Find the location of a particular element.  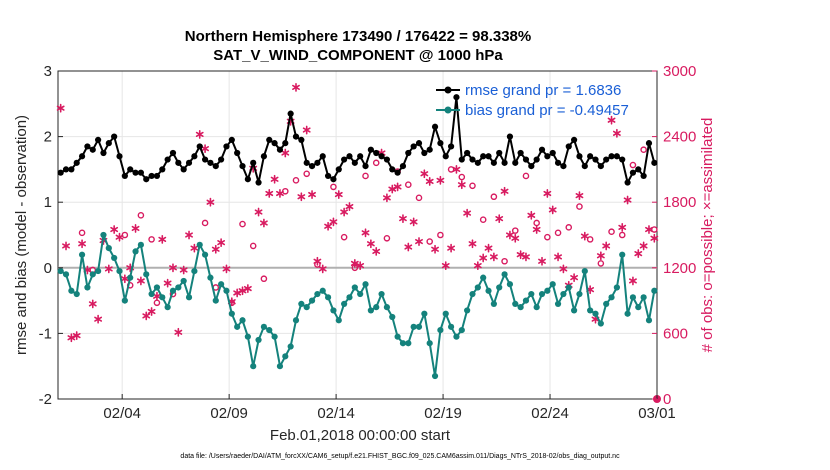

x-tick-label: 02/24 is located at coordinates (550, 413).